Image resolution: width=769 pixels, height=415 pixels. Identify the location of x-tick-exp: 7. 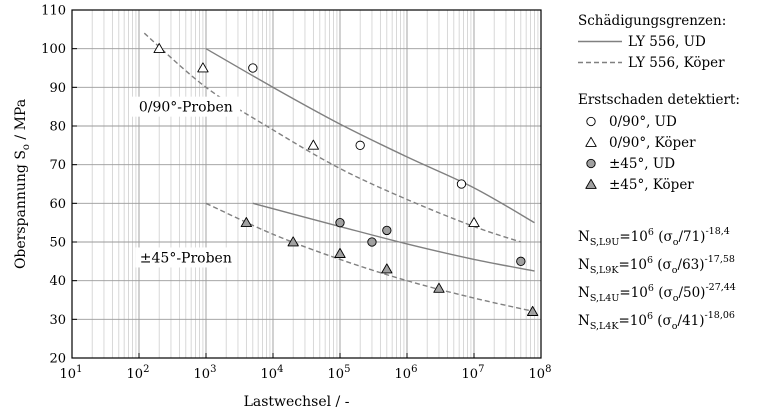
(481, 369).